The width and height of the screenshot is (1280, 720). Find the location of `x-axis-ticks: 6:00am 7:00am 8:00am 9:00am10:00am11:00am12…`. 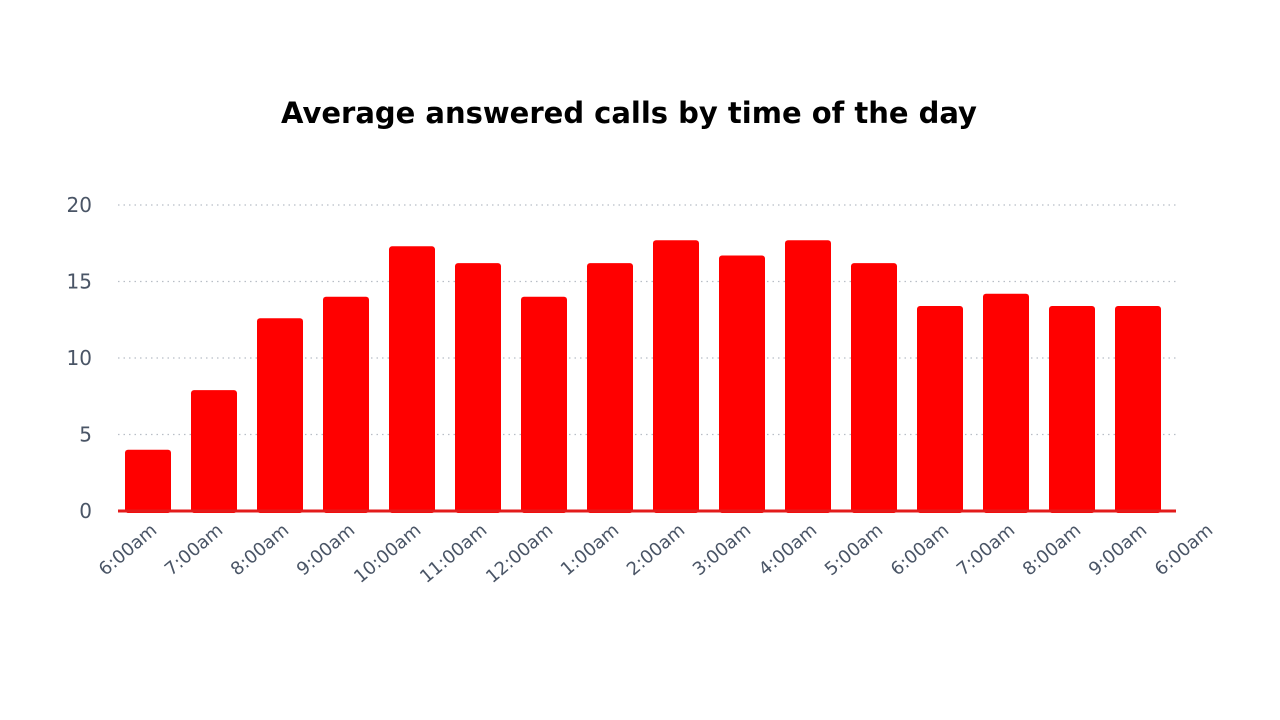

x-axis-ticks: 6:00am 7:00am 8:00am 9:00am10:00am11:00am12… is located at coordinates (656, 554).